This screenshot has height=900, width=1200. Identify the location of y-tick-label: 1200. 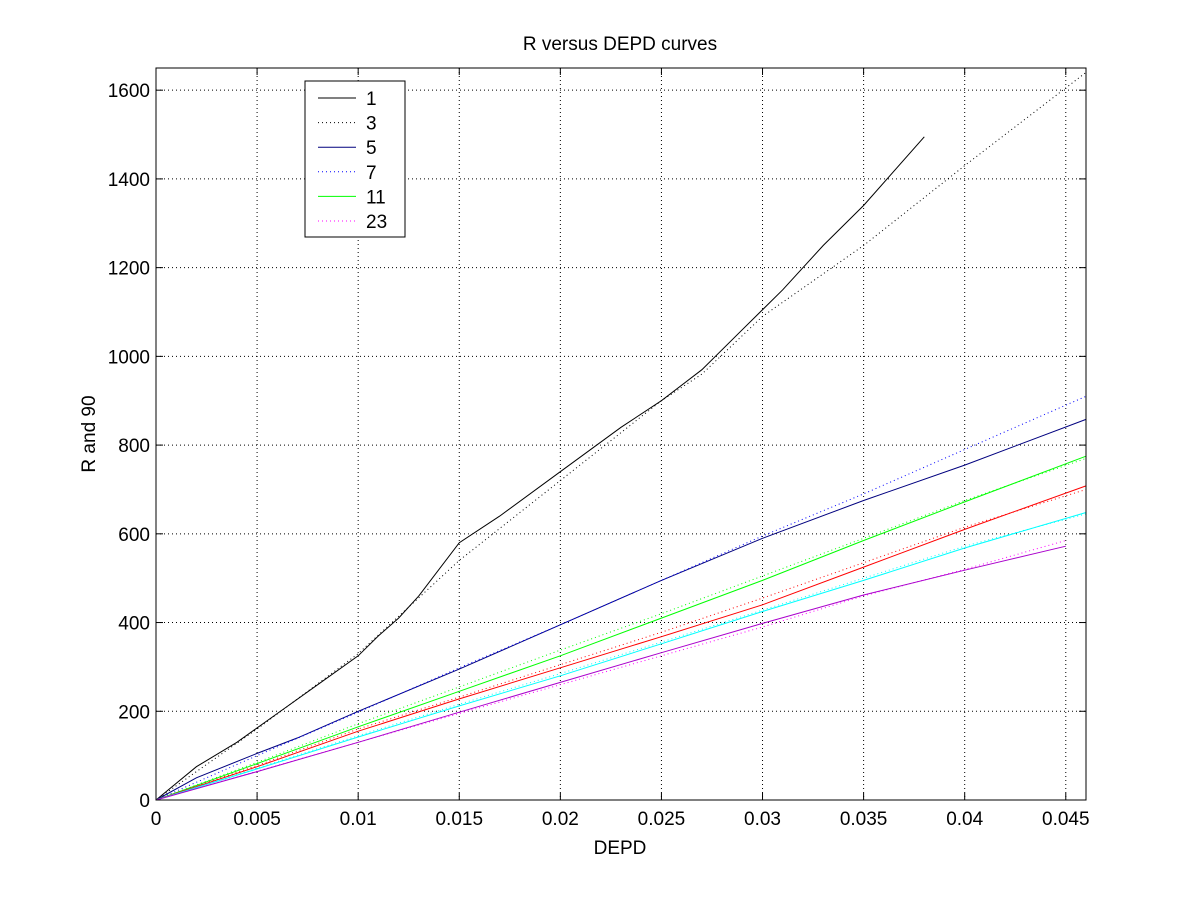
(129, 269).